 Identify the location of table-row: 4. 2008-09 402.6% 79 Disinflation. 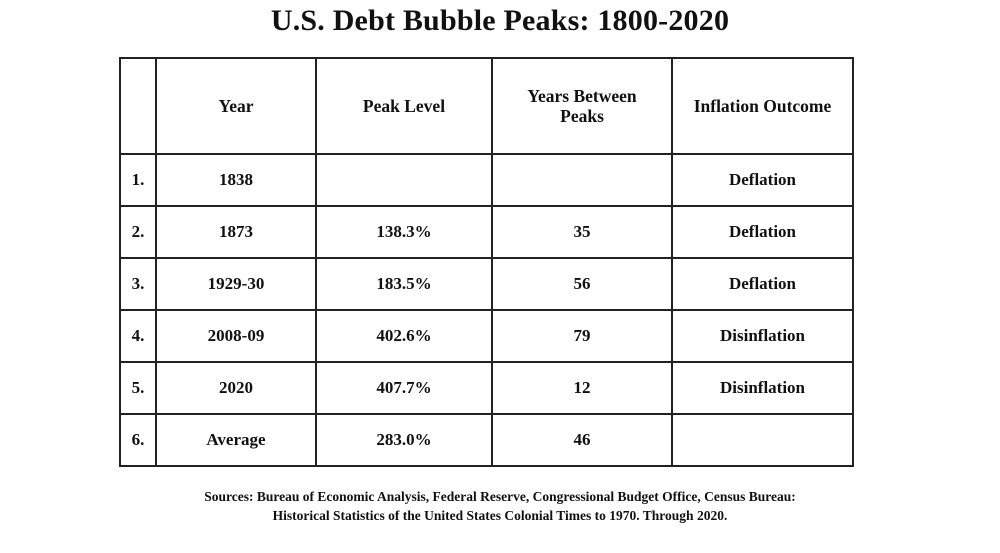
(486, 336).